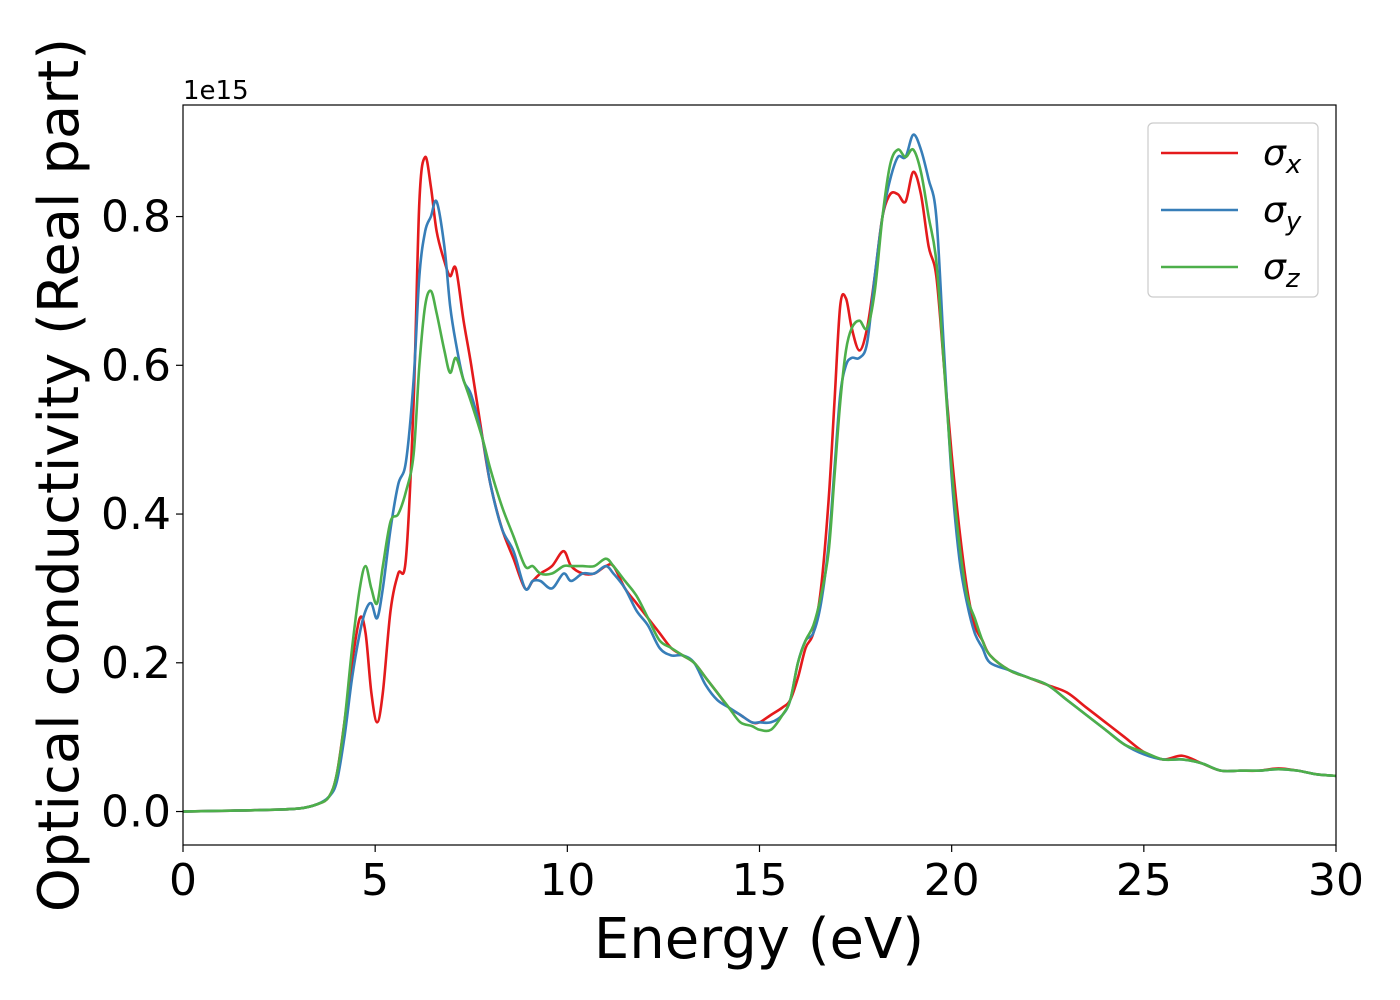  I want to click on legend-label-z: σz, so click(1282, 270).